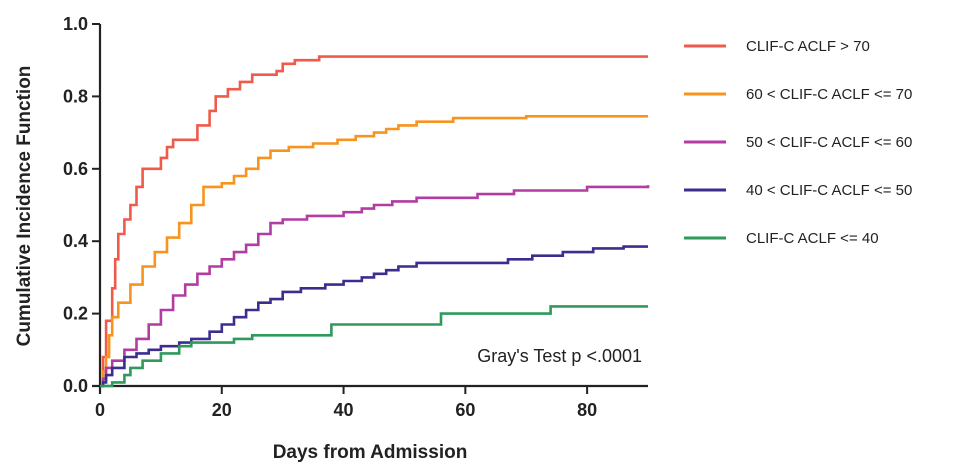  I want to click on y-tick-label: 0.8, so click(75, 96).